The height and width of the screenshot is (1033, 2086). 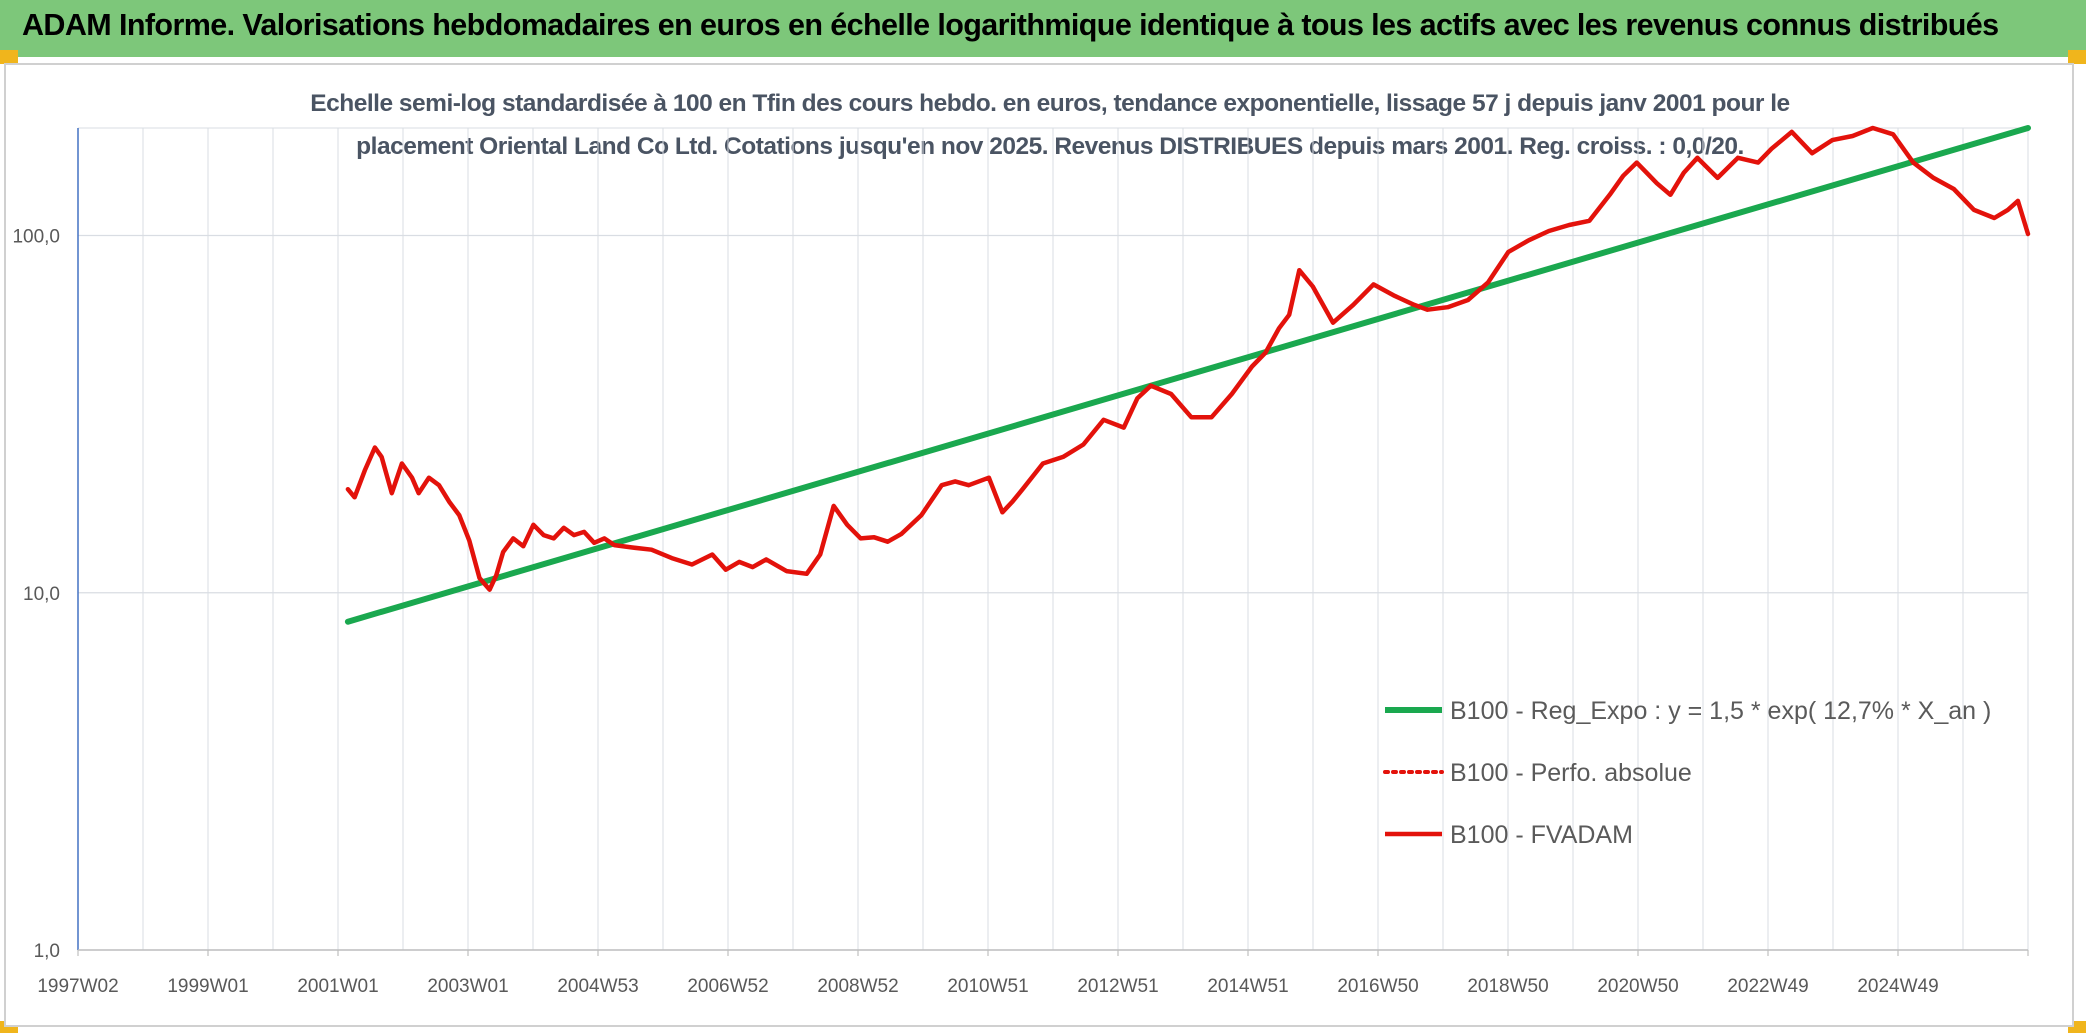 I want to click on corner-accent-top-left, so click(x=9, y=57).